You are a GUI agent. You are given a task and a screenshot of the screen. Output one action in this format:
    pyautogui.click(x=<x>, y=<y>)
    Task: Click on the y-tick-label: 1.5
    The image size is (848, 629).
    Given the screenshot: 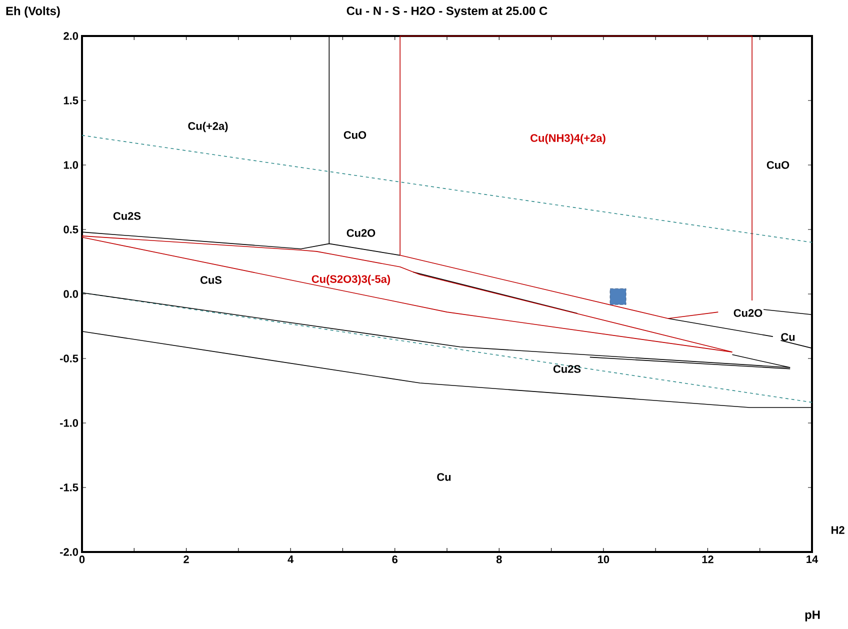 What is the action you would take?
    pyautogui.click(x=71, y=100)
    